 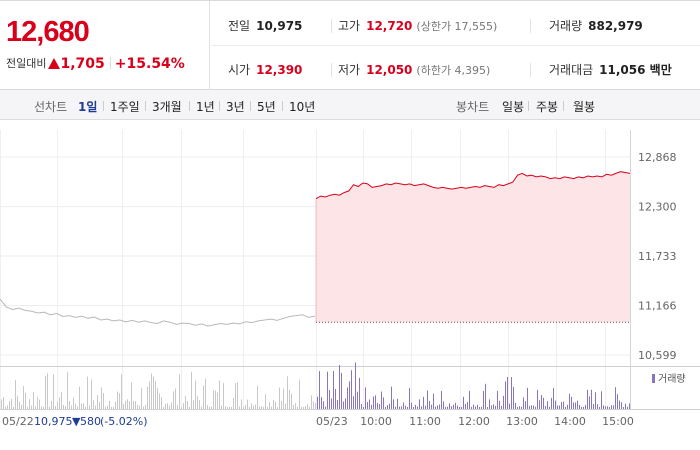 What do you see at coordinates (266, 107) in the screenshot?
I see `period-5y: 5년` at bounding box center [266, 107].